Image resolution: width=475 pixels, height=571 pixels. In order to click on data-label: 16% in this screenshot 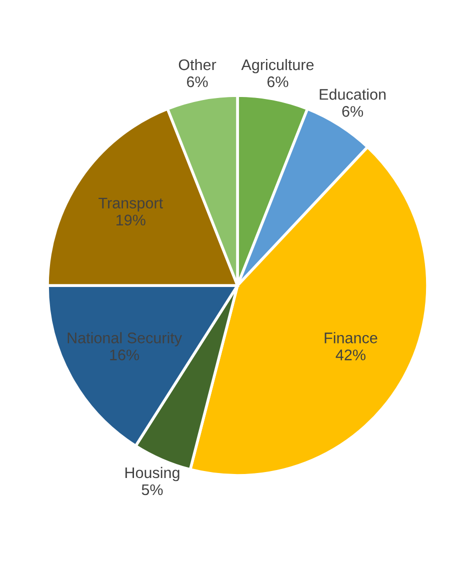, I will do `click(125, 355)`.